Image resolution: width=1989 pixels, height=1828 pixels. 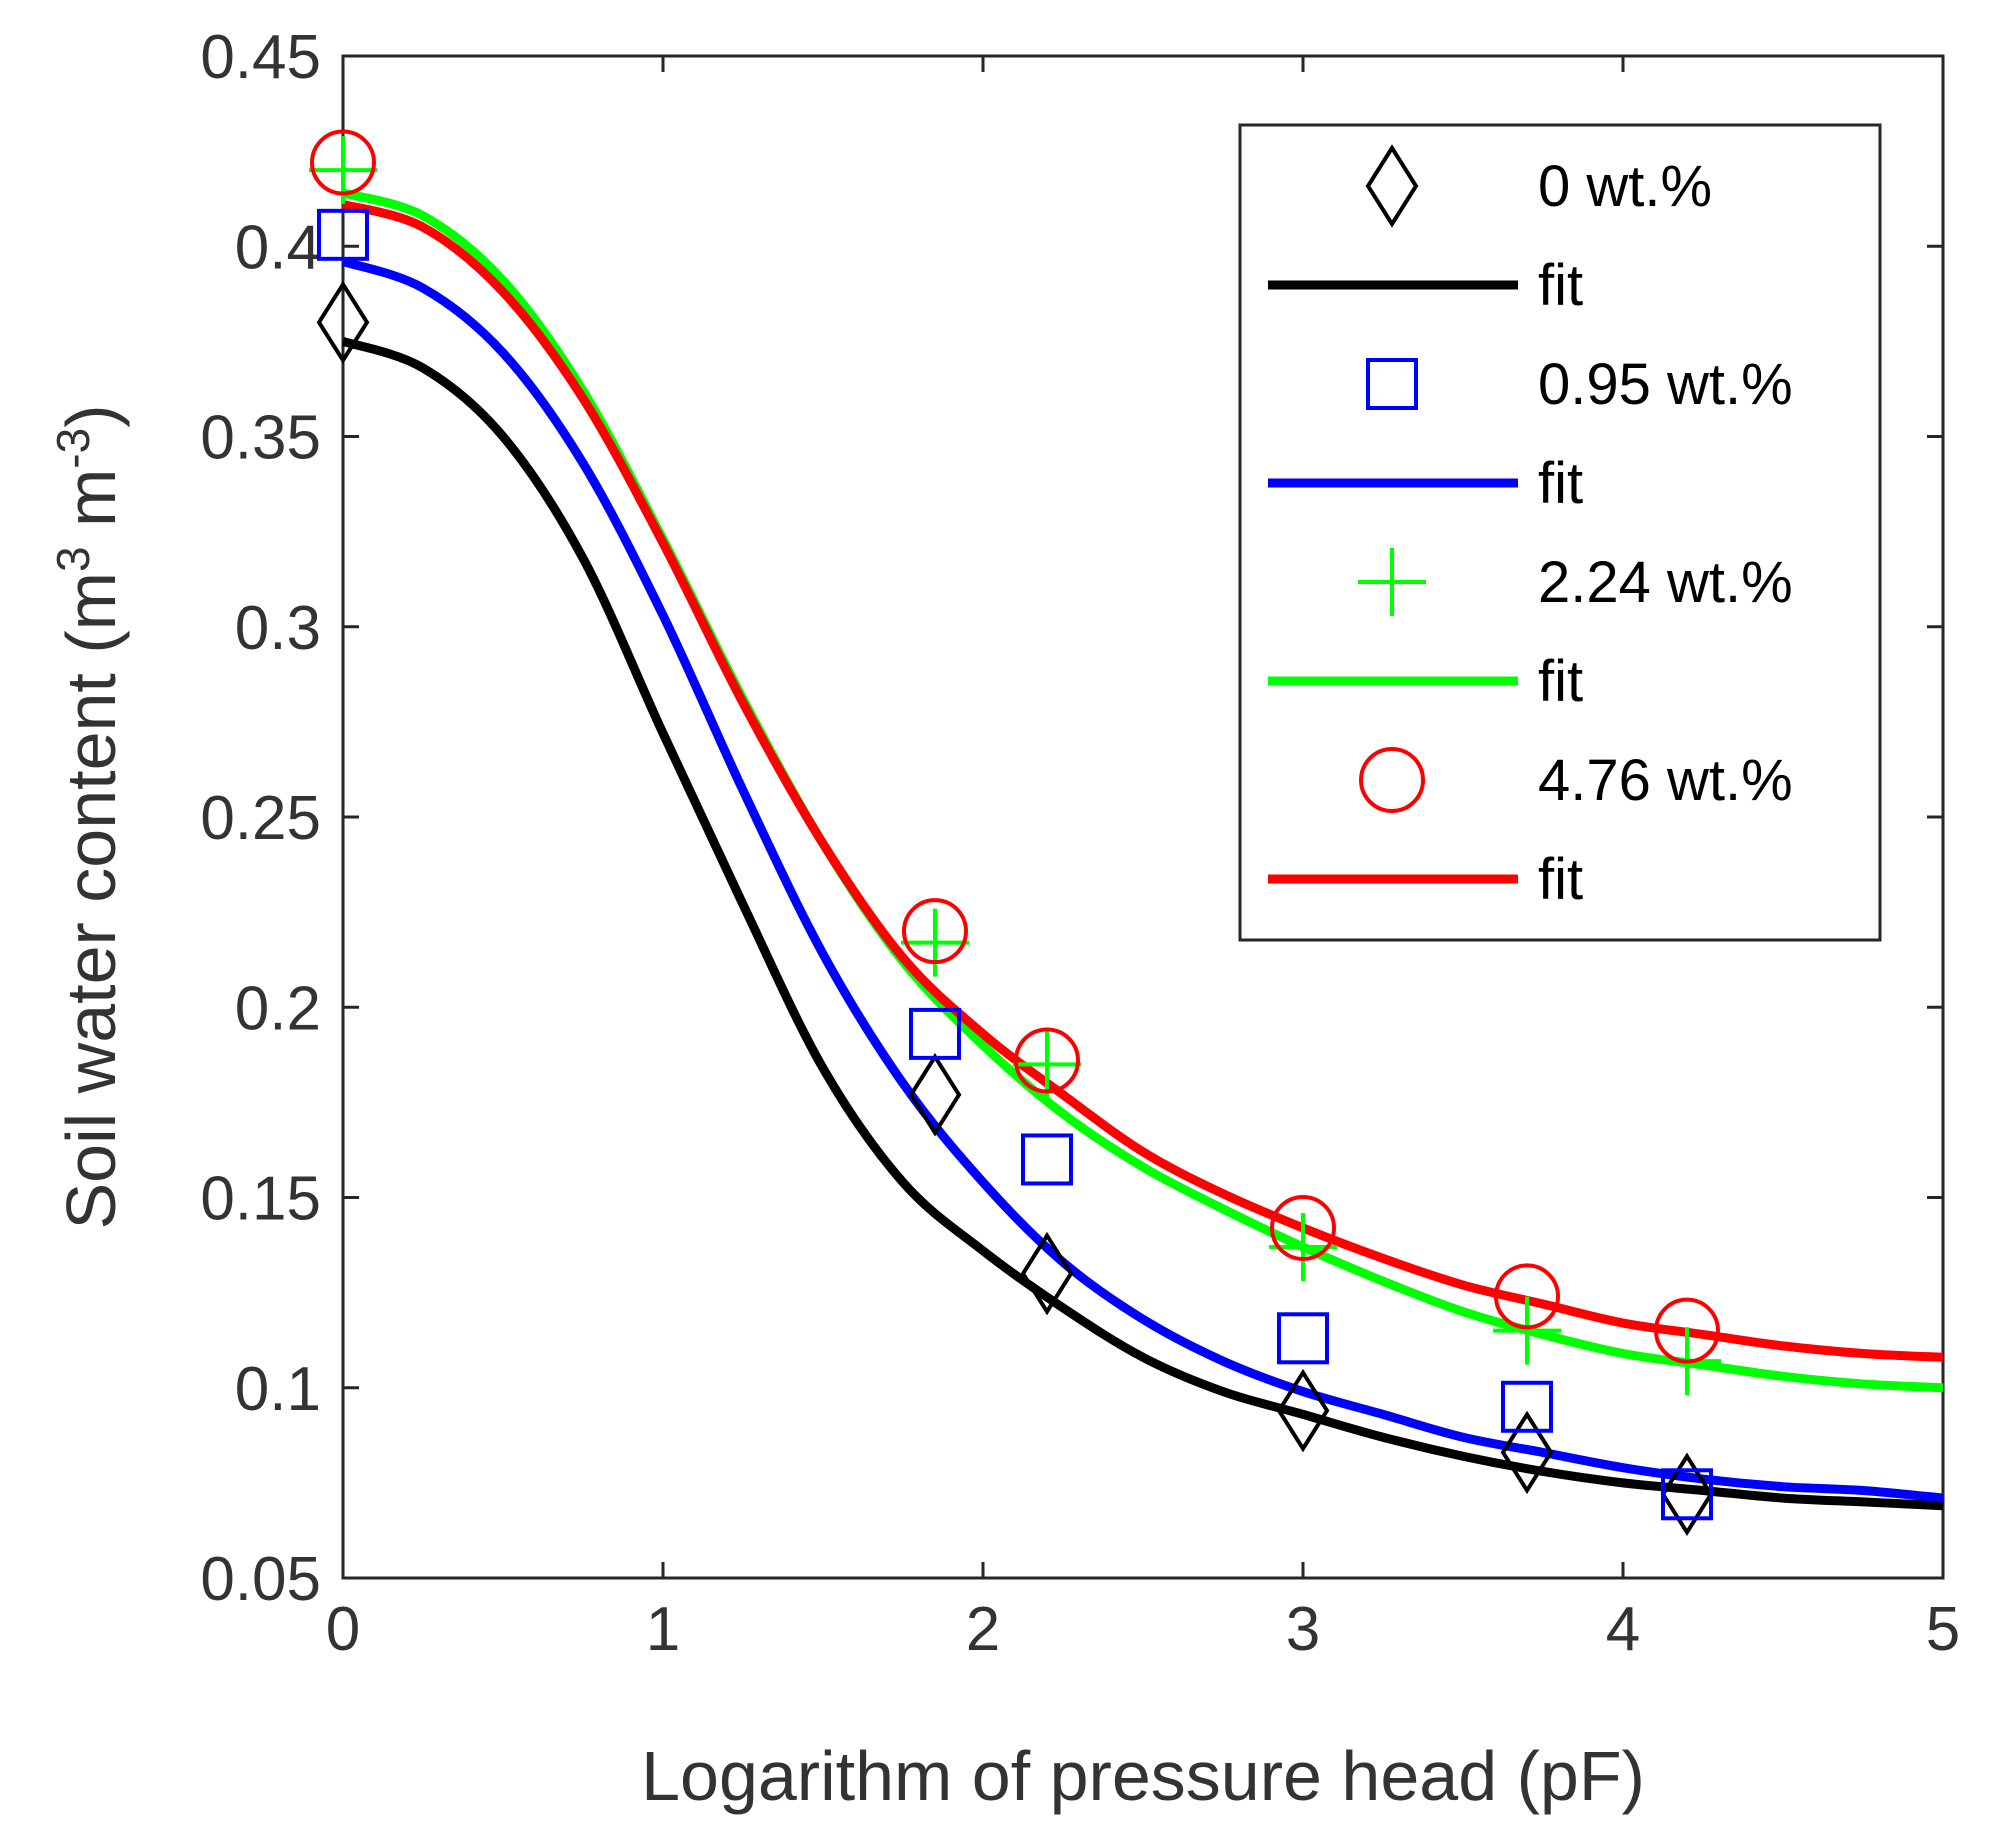 I want to click on y-tick-label: 0.3, so click(x=278, y=628).